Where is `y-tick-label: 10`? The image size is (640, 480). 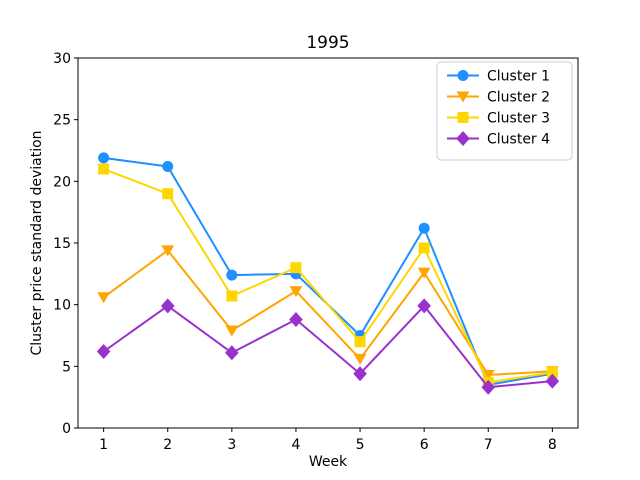
y-tick-label: 10 is located at coordinates (62, 306).